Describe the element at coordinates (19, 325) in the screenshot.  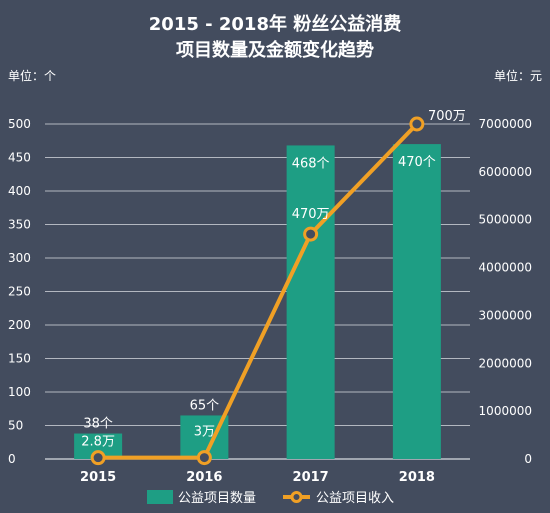
I see `left-tick-label: 200` at that location.